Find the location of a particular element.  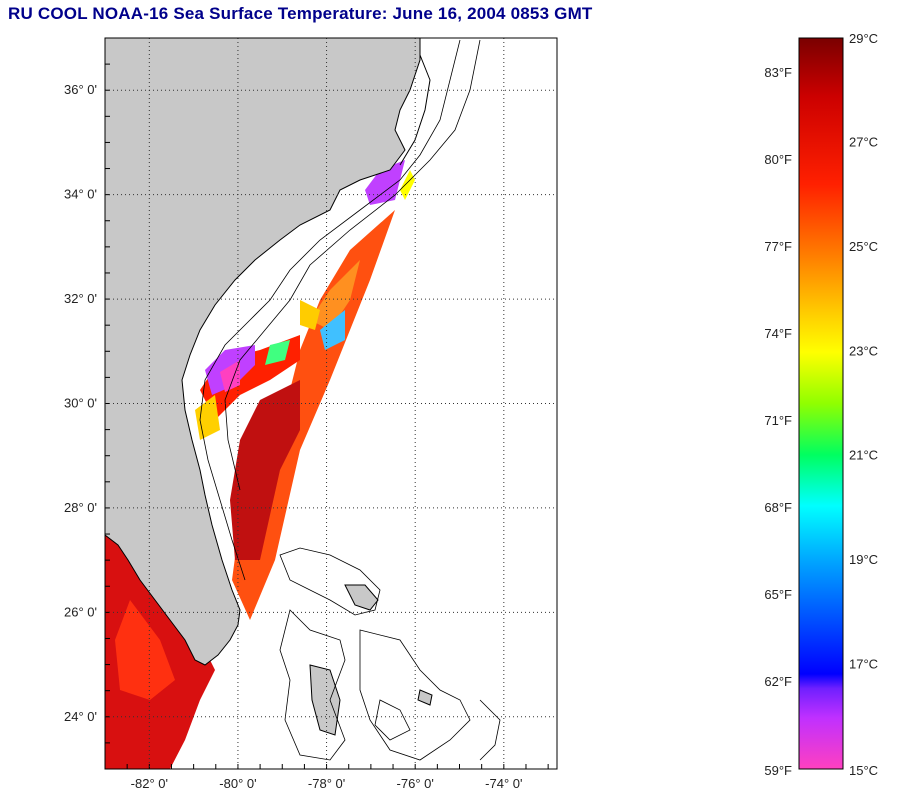

colorbar-fahrenheit-label: 80°F is located at coordinates (778, 159).